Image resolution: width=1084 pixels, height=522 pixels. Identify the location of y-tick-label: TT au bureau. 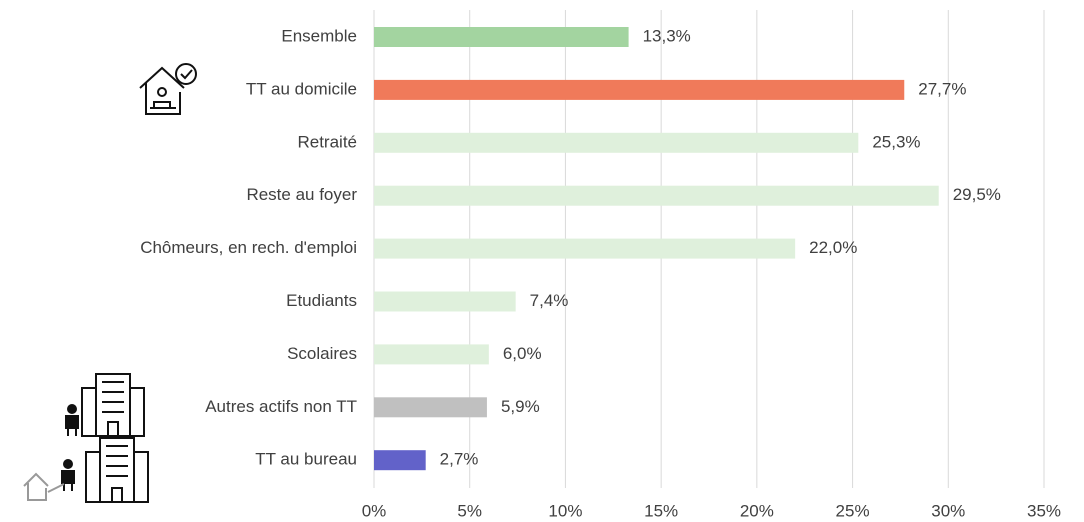
(306, 459).